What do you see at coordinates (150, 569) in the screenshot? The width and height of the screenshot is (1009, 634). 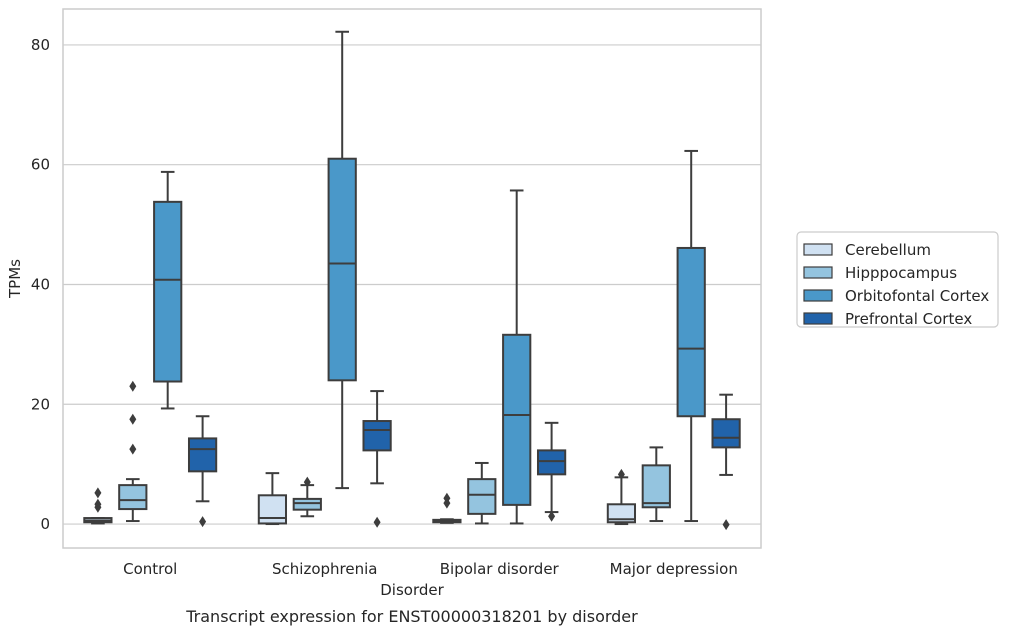 I see `x-tick-label: Control` at bounding box center [150, 569].